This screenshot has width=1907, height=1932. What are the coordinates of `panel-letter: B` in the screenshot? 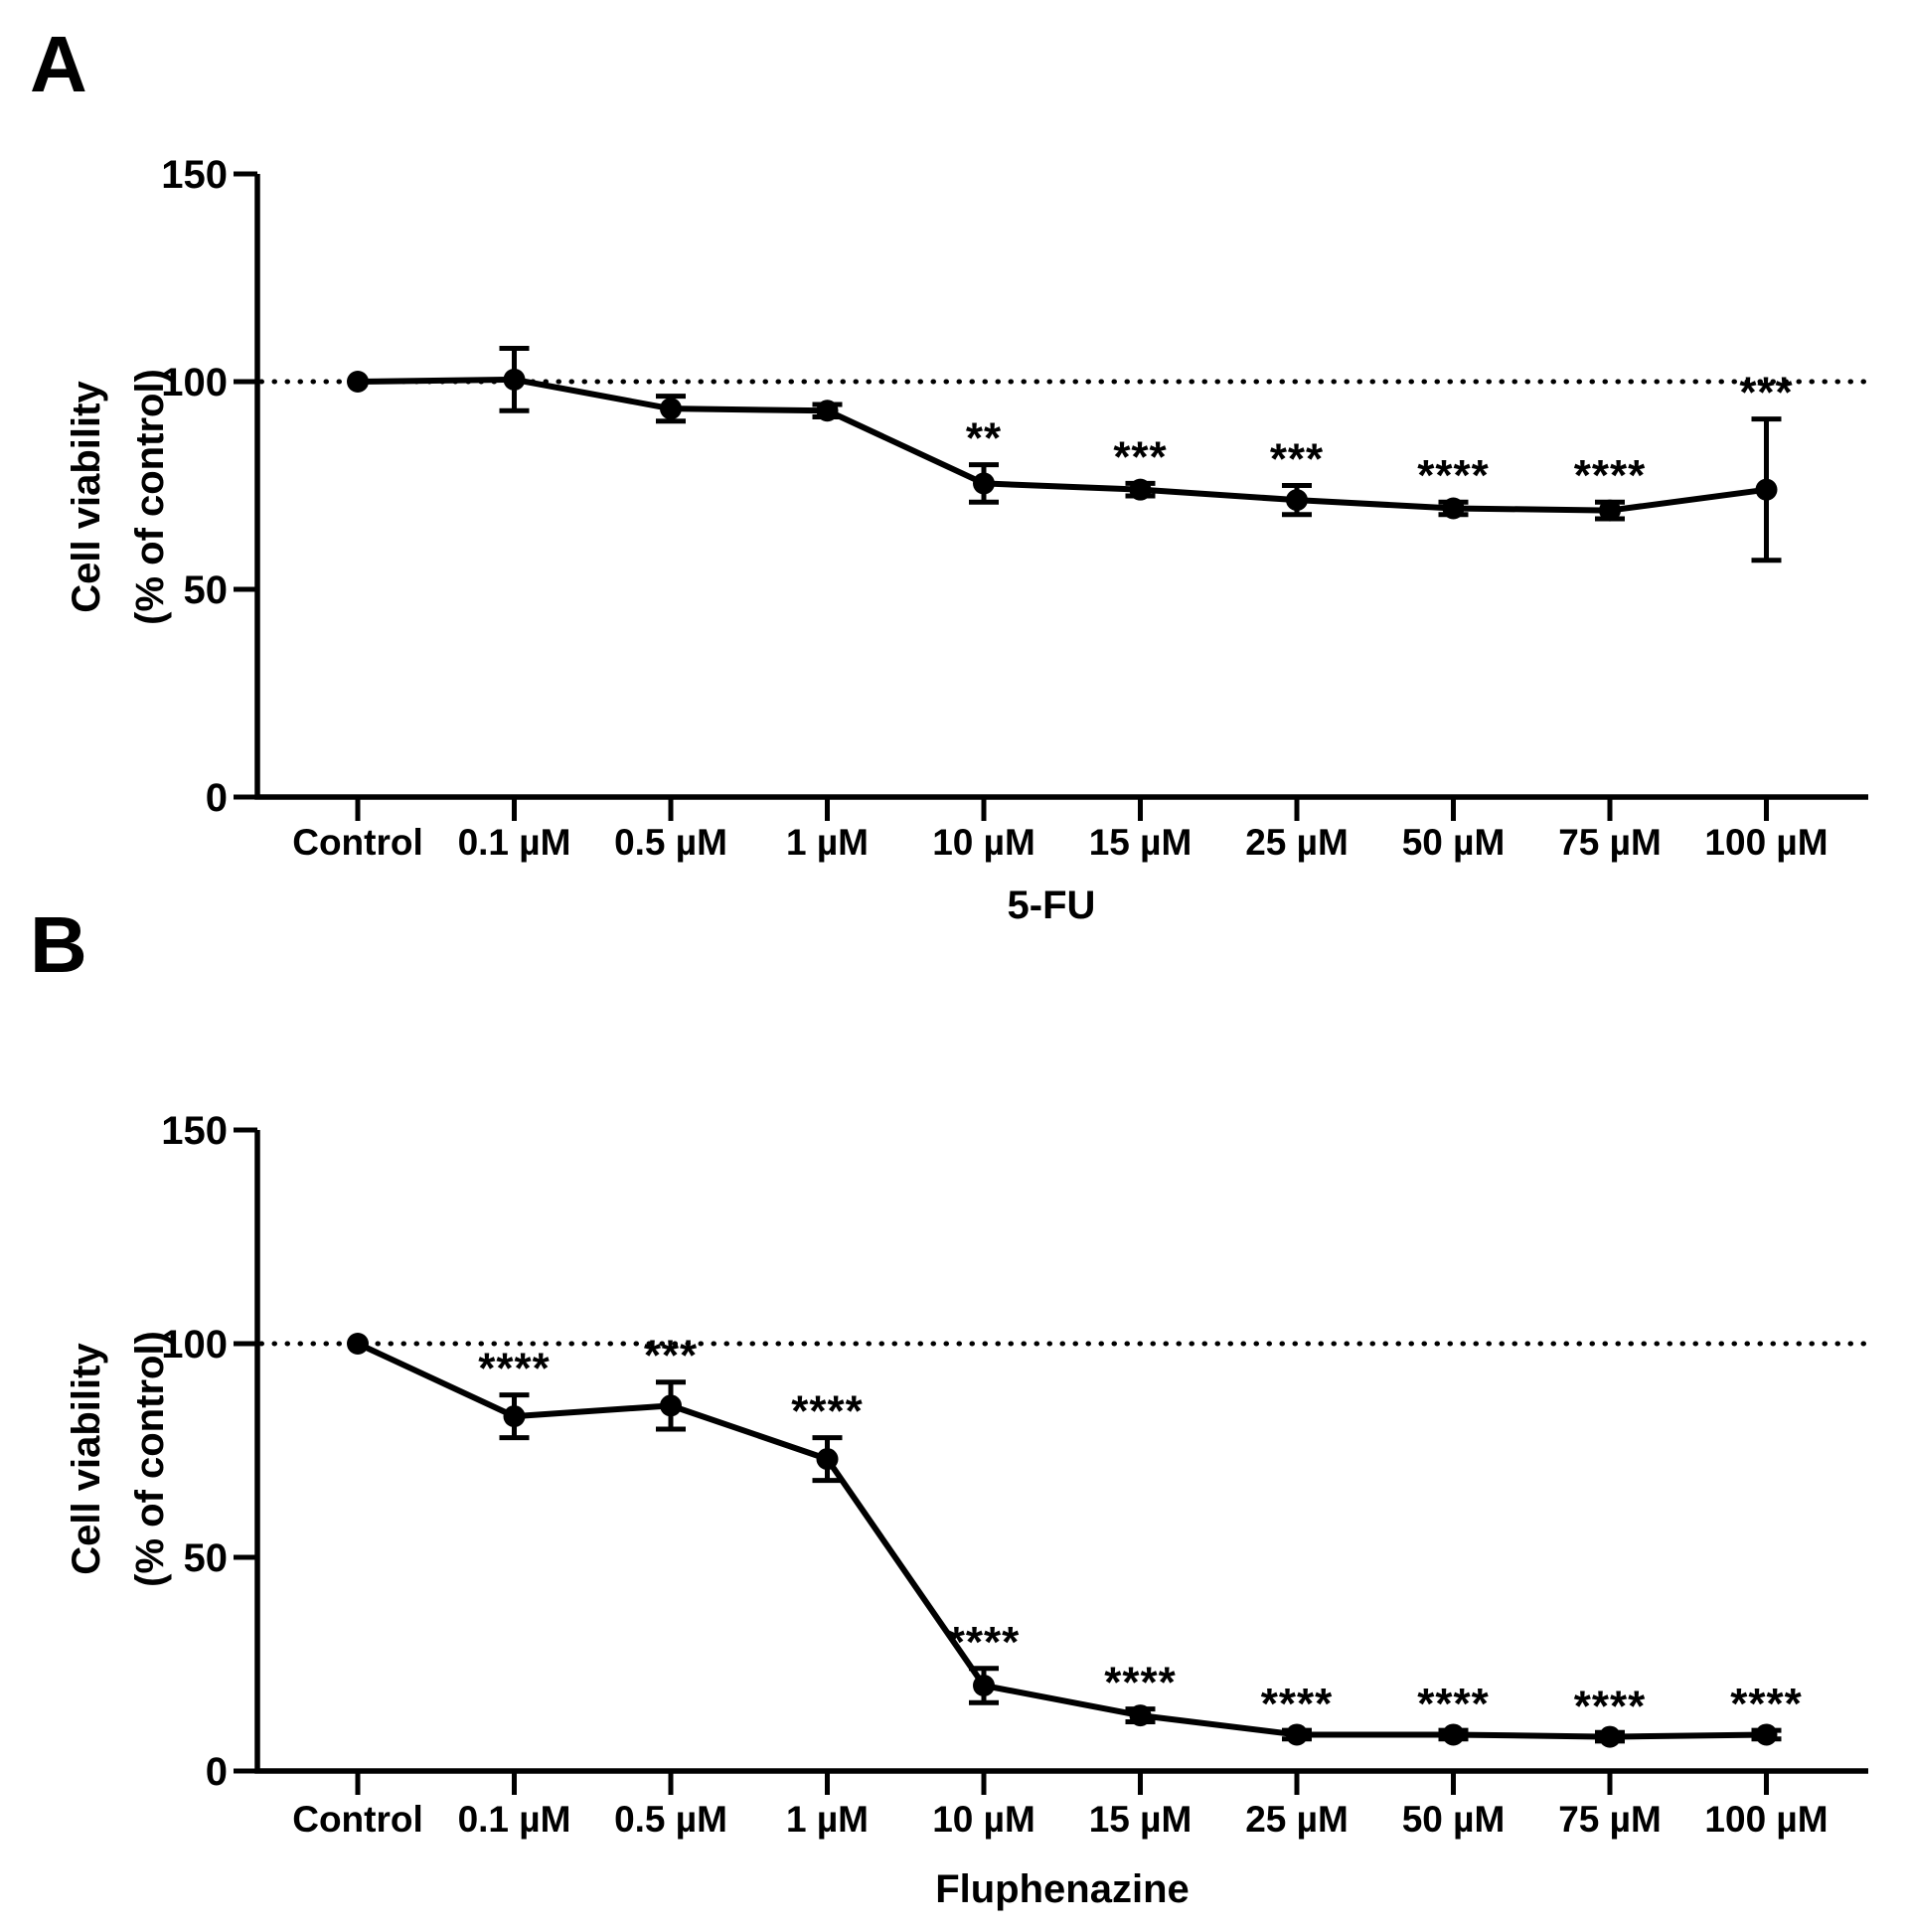 It's located at (58, 944).